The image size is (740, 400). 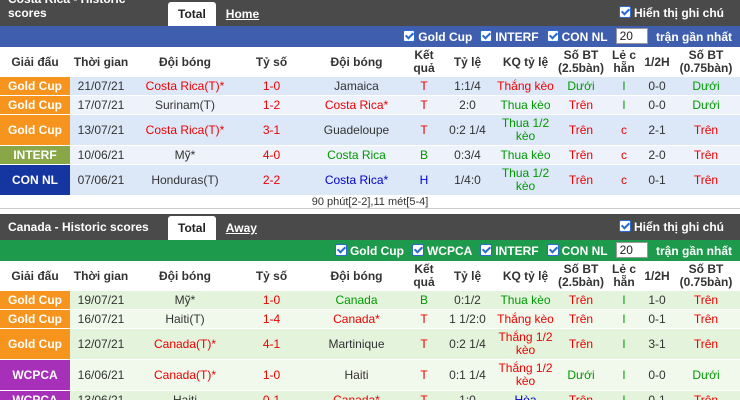 I want to click on cell: 0-1, so click(x=657, y=395).